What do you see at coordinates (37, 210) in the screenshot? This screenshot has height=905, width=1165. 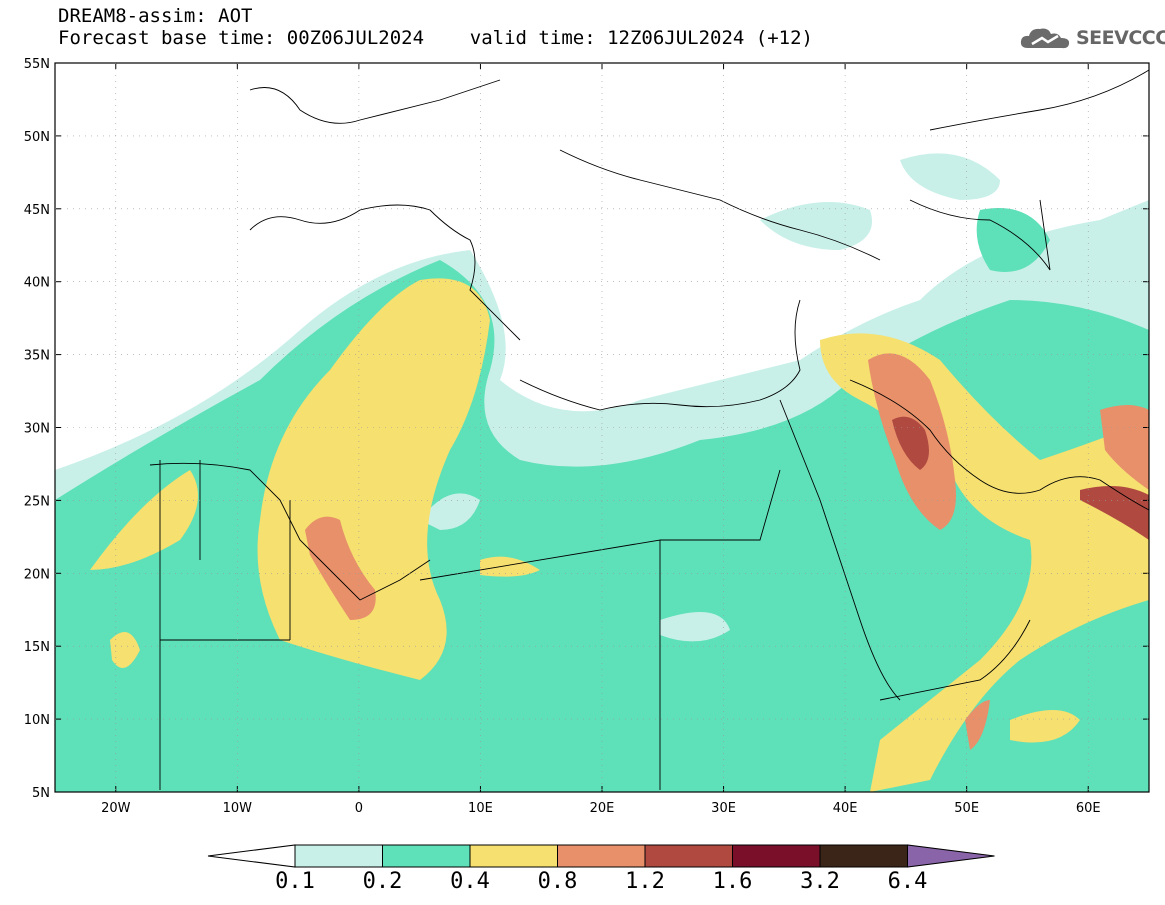 I see `lat-label: 45N` at bounding box center [37, 210].